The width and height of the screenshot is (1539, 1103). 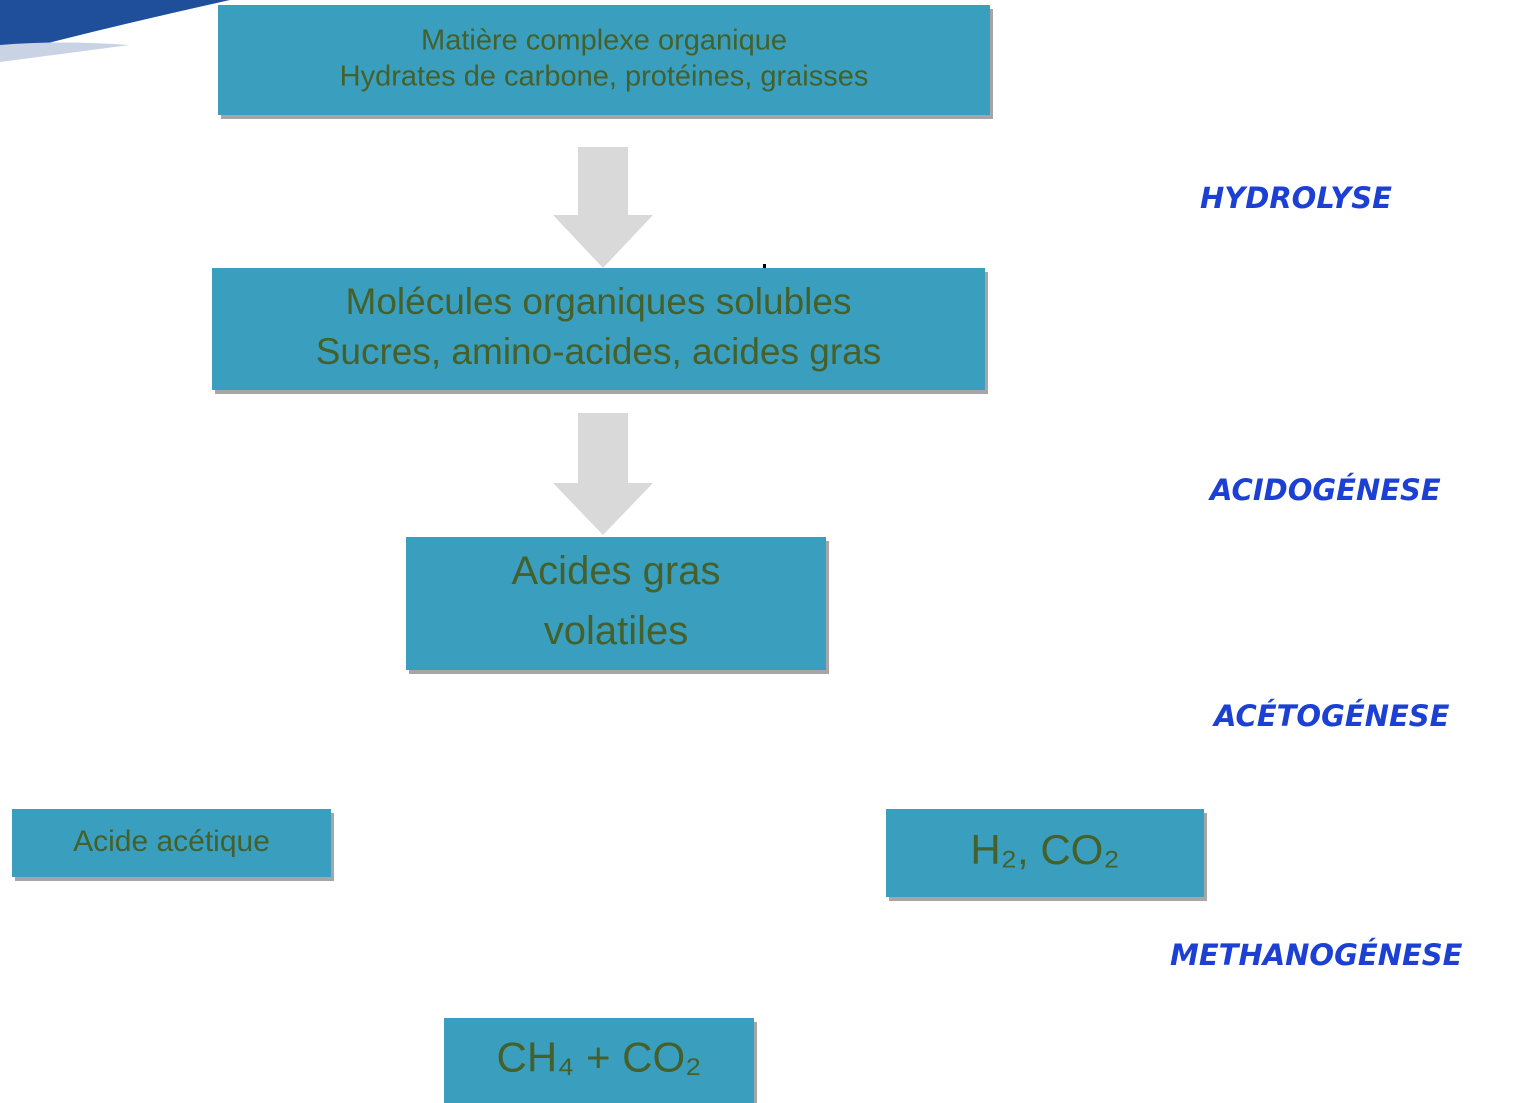 What do you see at coordinates (1324, 490) in the screenshot?
I see `stage-label: ACIDOGÉNESE` at bounding box center [1324, 490].